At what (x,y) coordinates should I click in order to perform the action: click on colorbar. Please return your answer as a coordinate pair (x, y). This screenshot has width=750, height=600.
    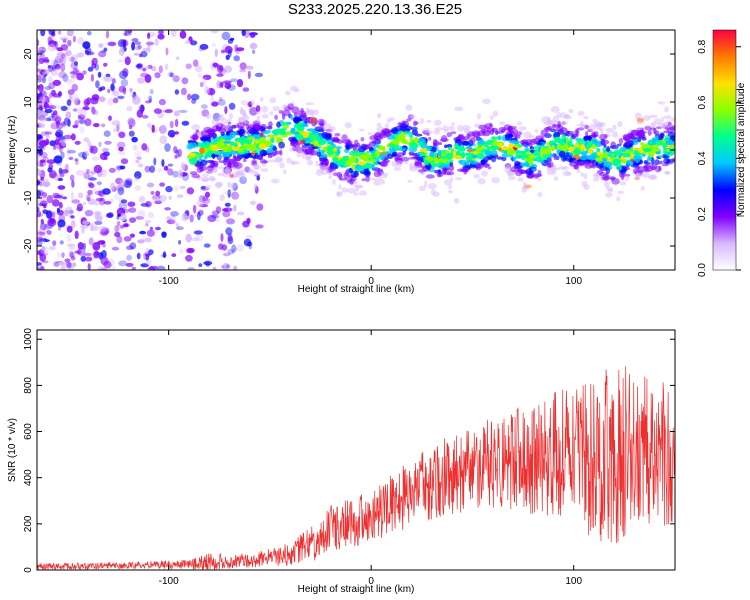
    Looking at the image, I should click on (724, 150).